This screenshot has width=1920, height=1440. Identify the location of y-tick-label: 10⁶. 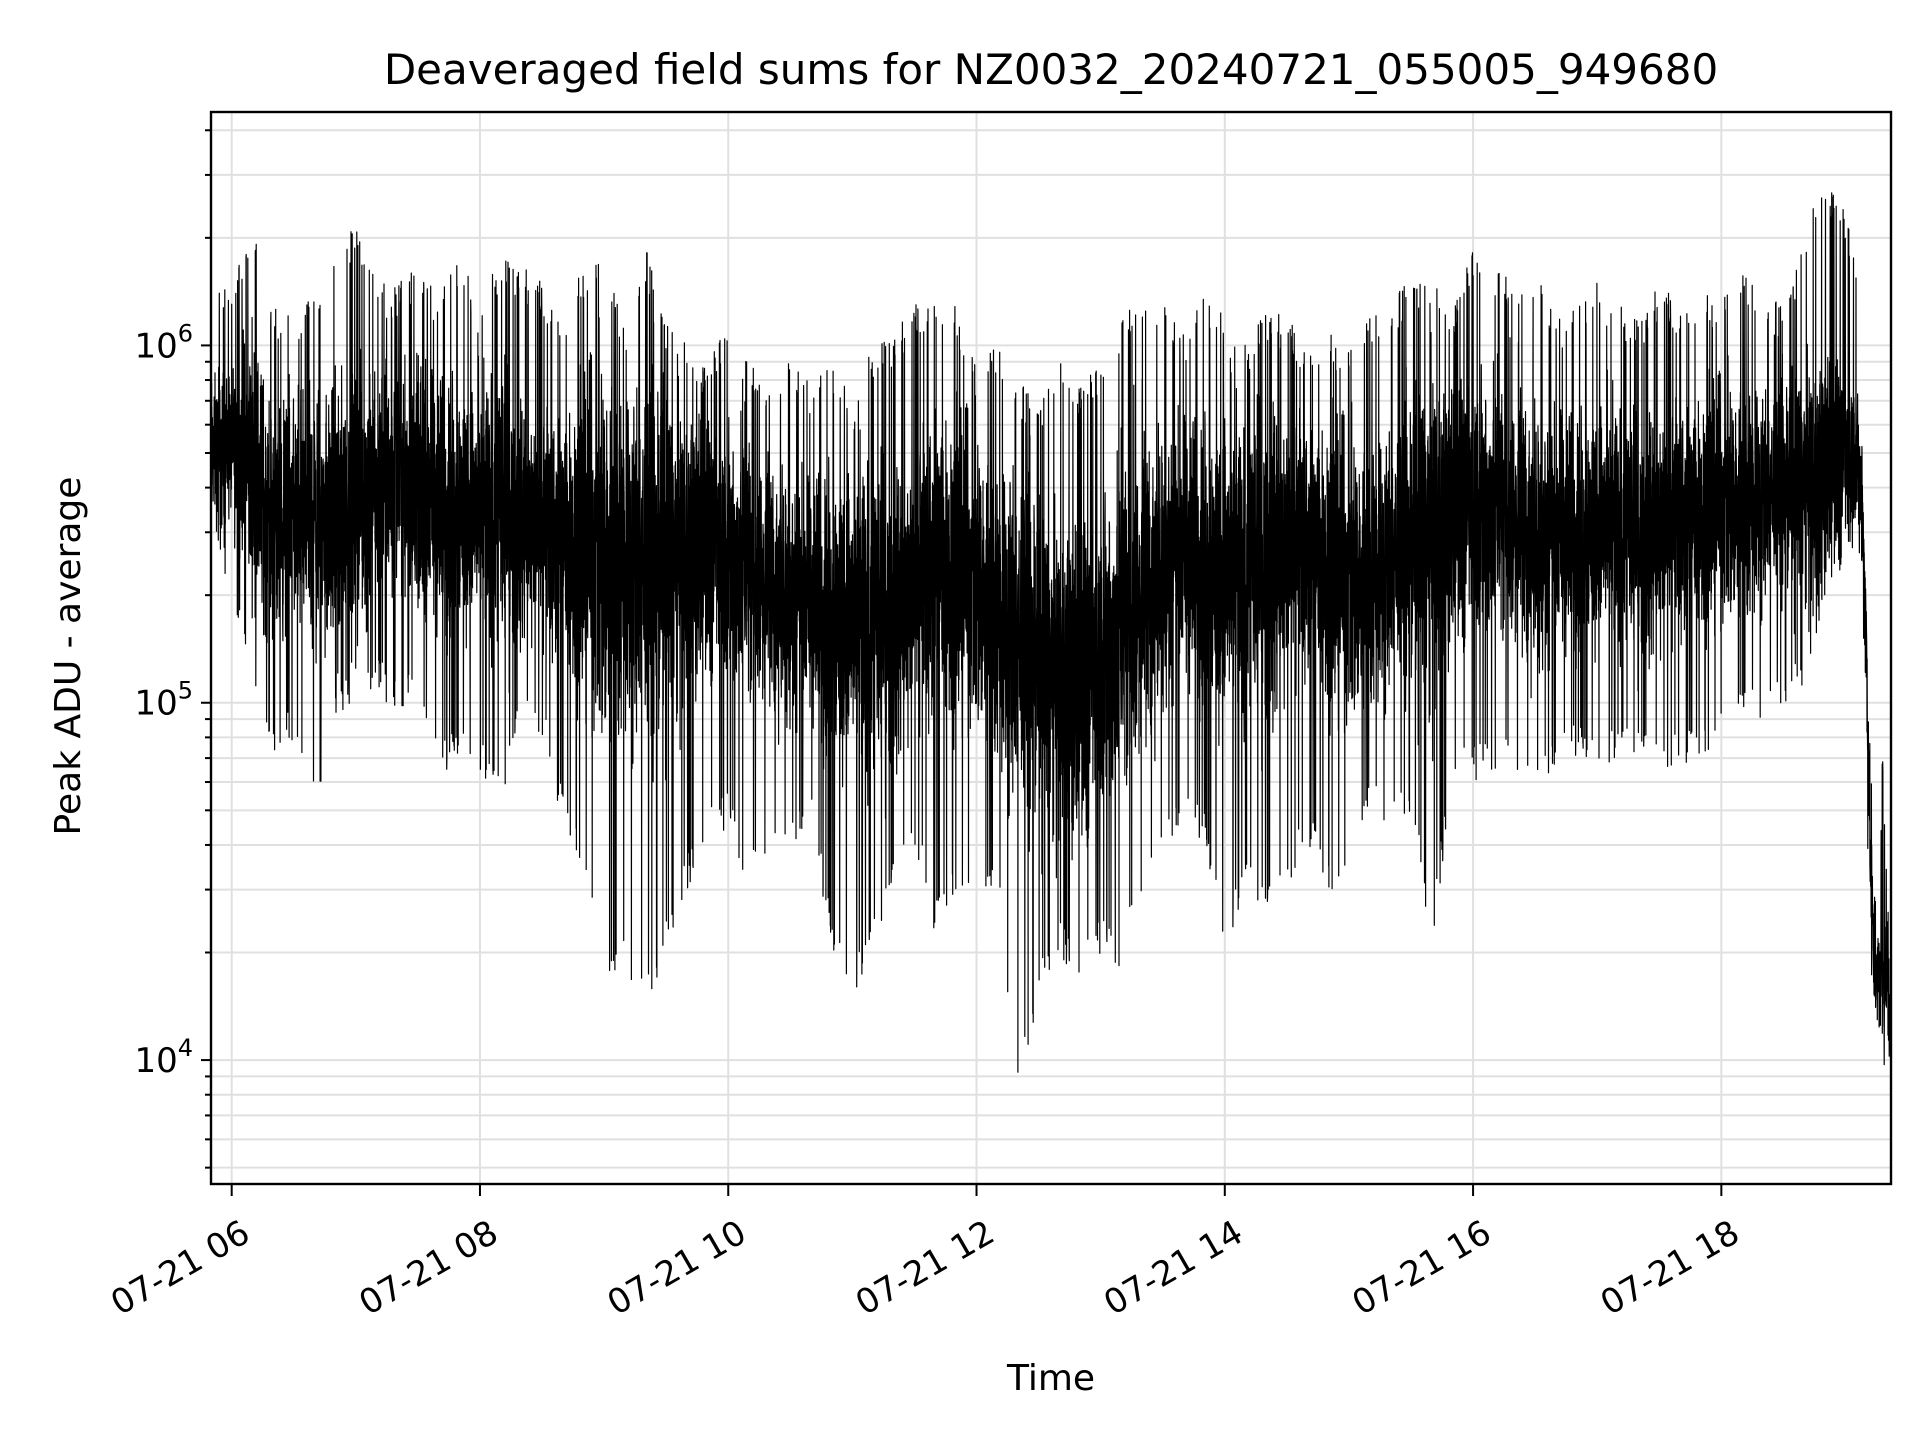
(163, 342).